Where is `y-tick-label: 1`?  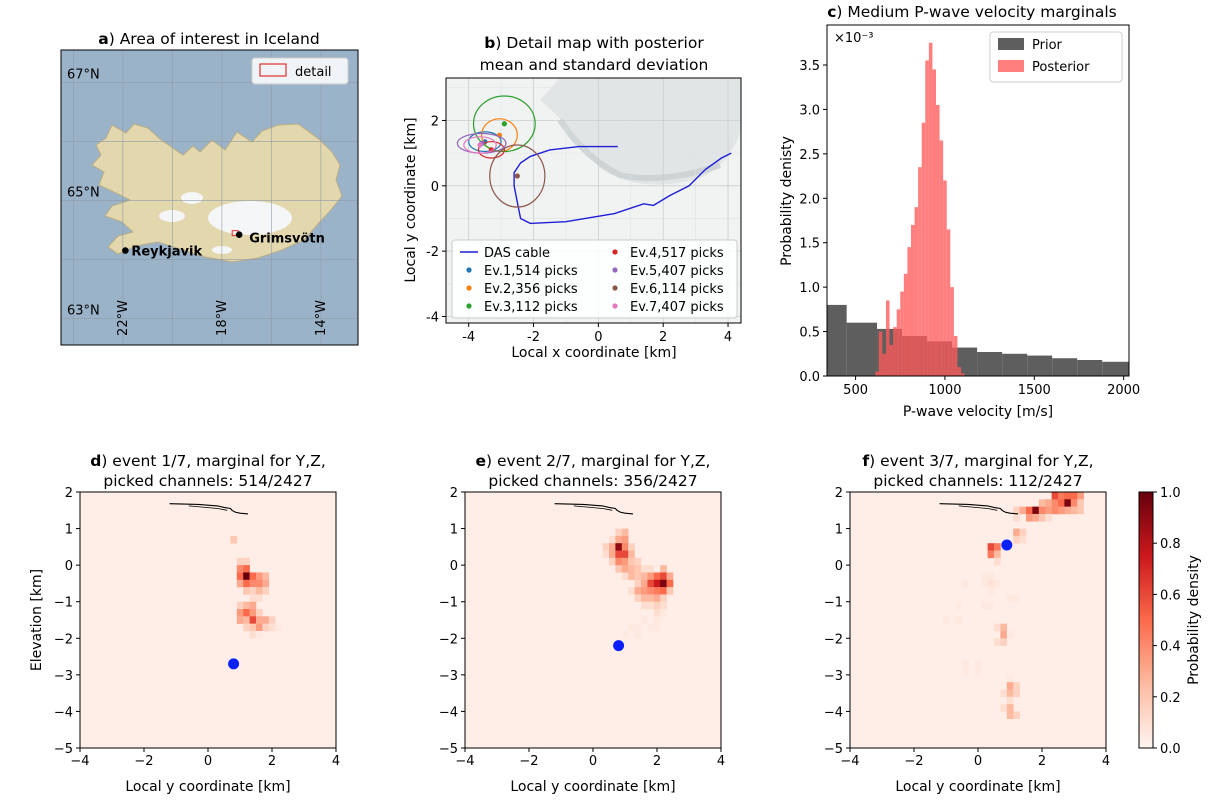
y-tick-label: 1 is located at coordinates (839, 530).